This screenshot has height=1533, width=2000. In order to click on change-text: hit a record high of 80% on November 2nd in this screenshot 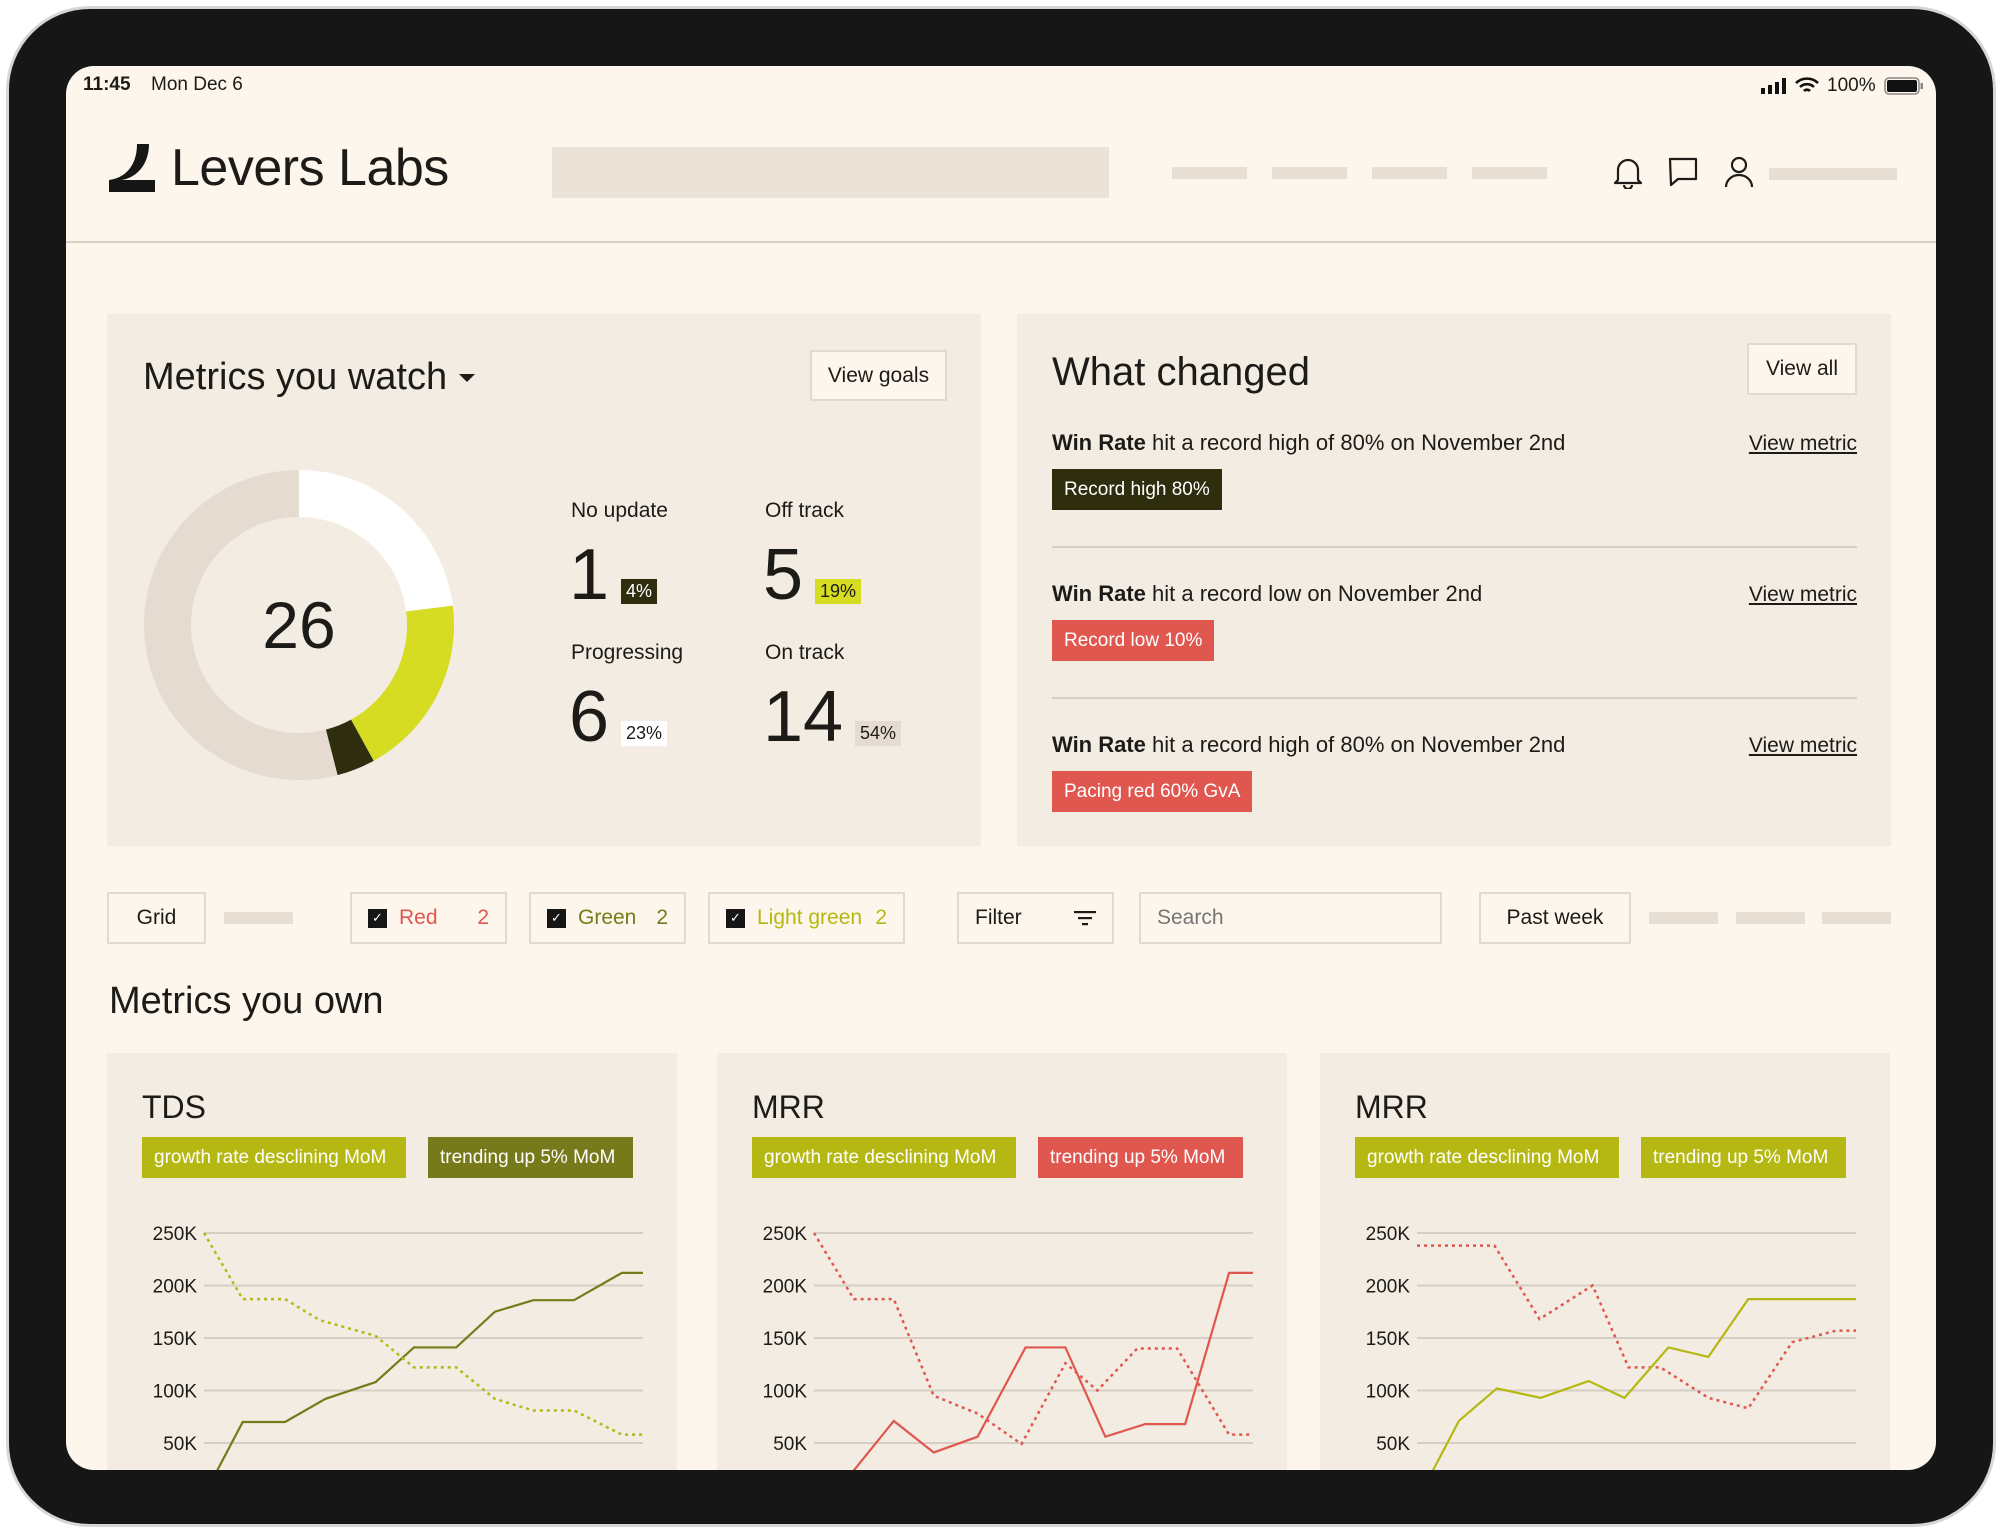, I will do `click(1355, 744)`.